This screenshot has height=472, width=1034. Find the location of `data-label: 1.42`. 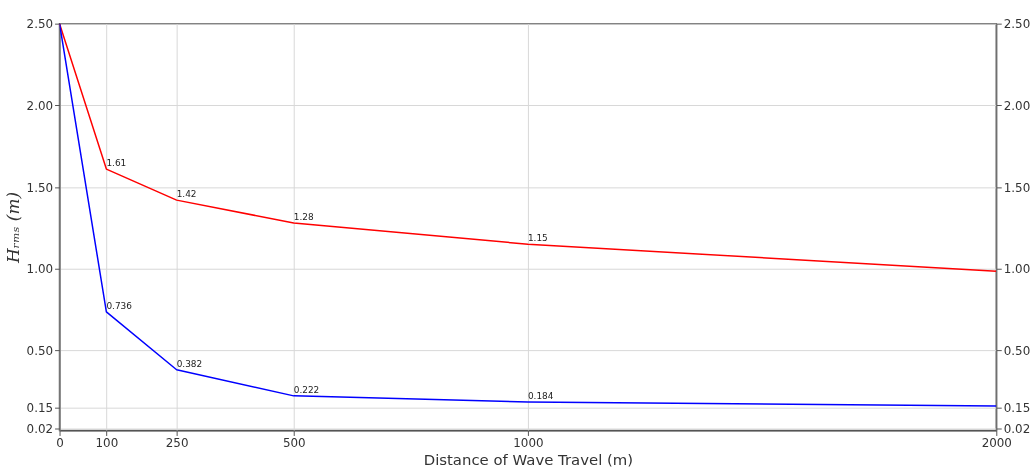

data-label: 1.42 is located at coordinates (186, 194).